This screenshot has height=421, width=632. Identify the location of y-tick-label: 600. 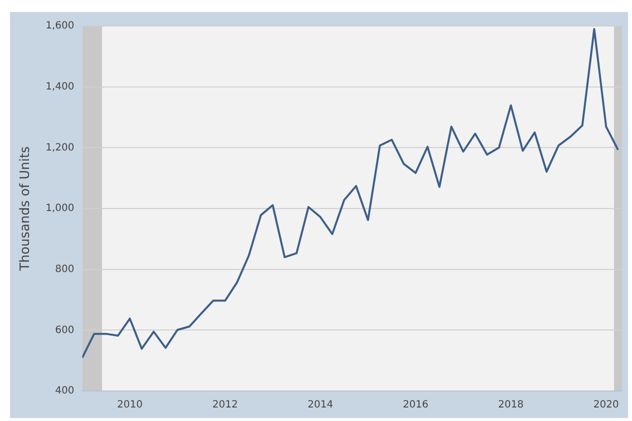
(64, 330).